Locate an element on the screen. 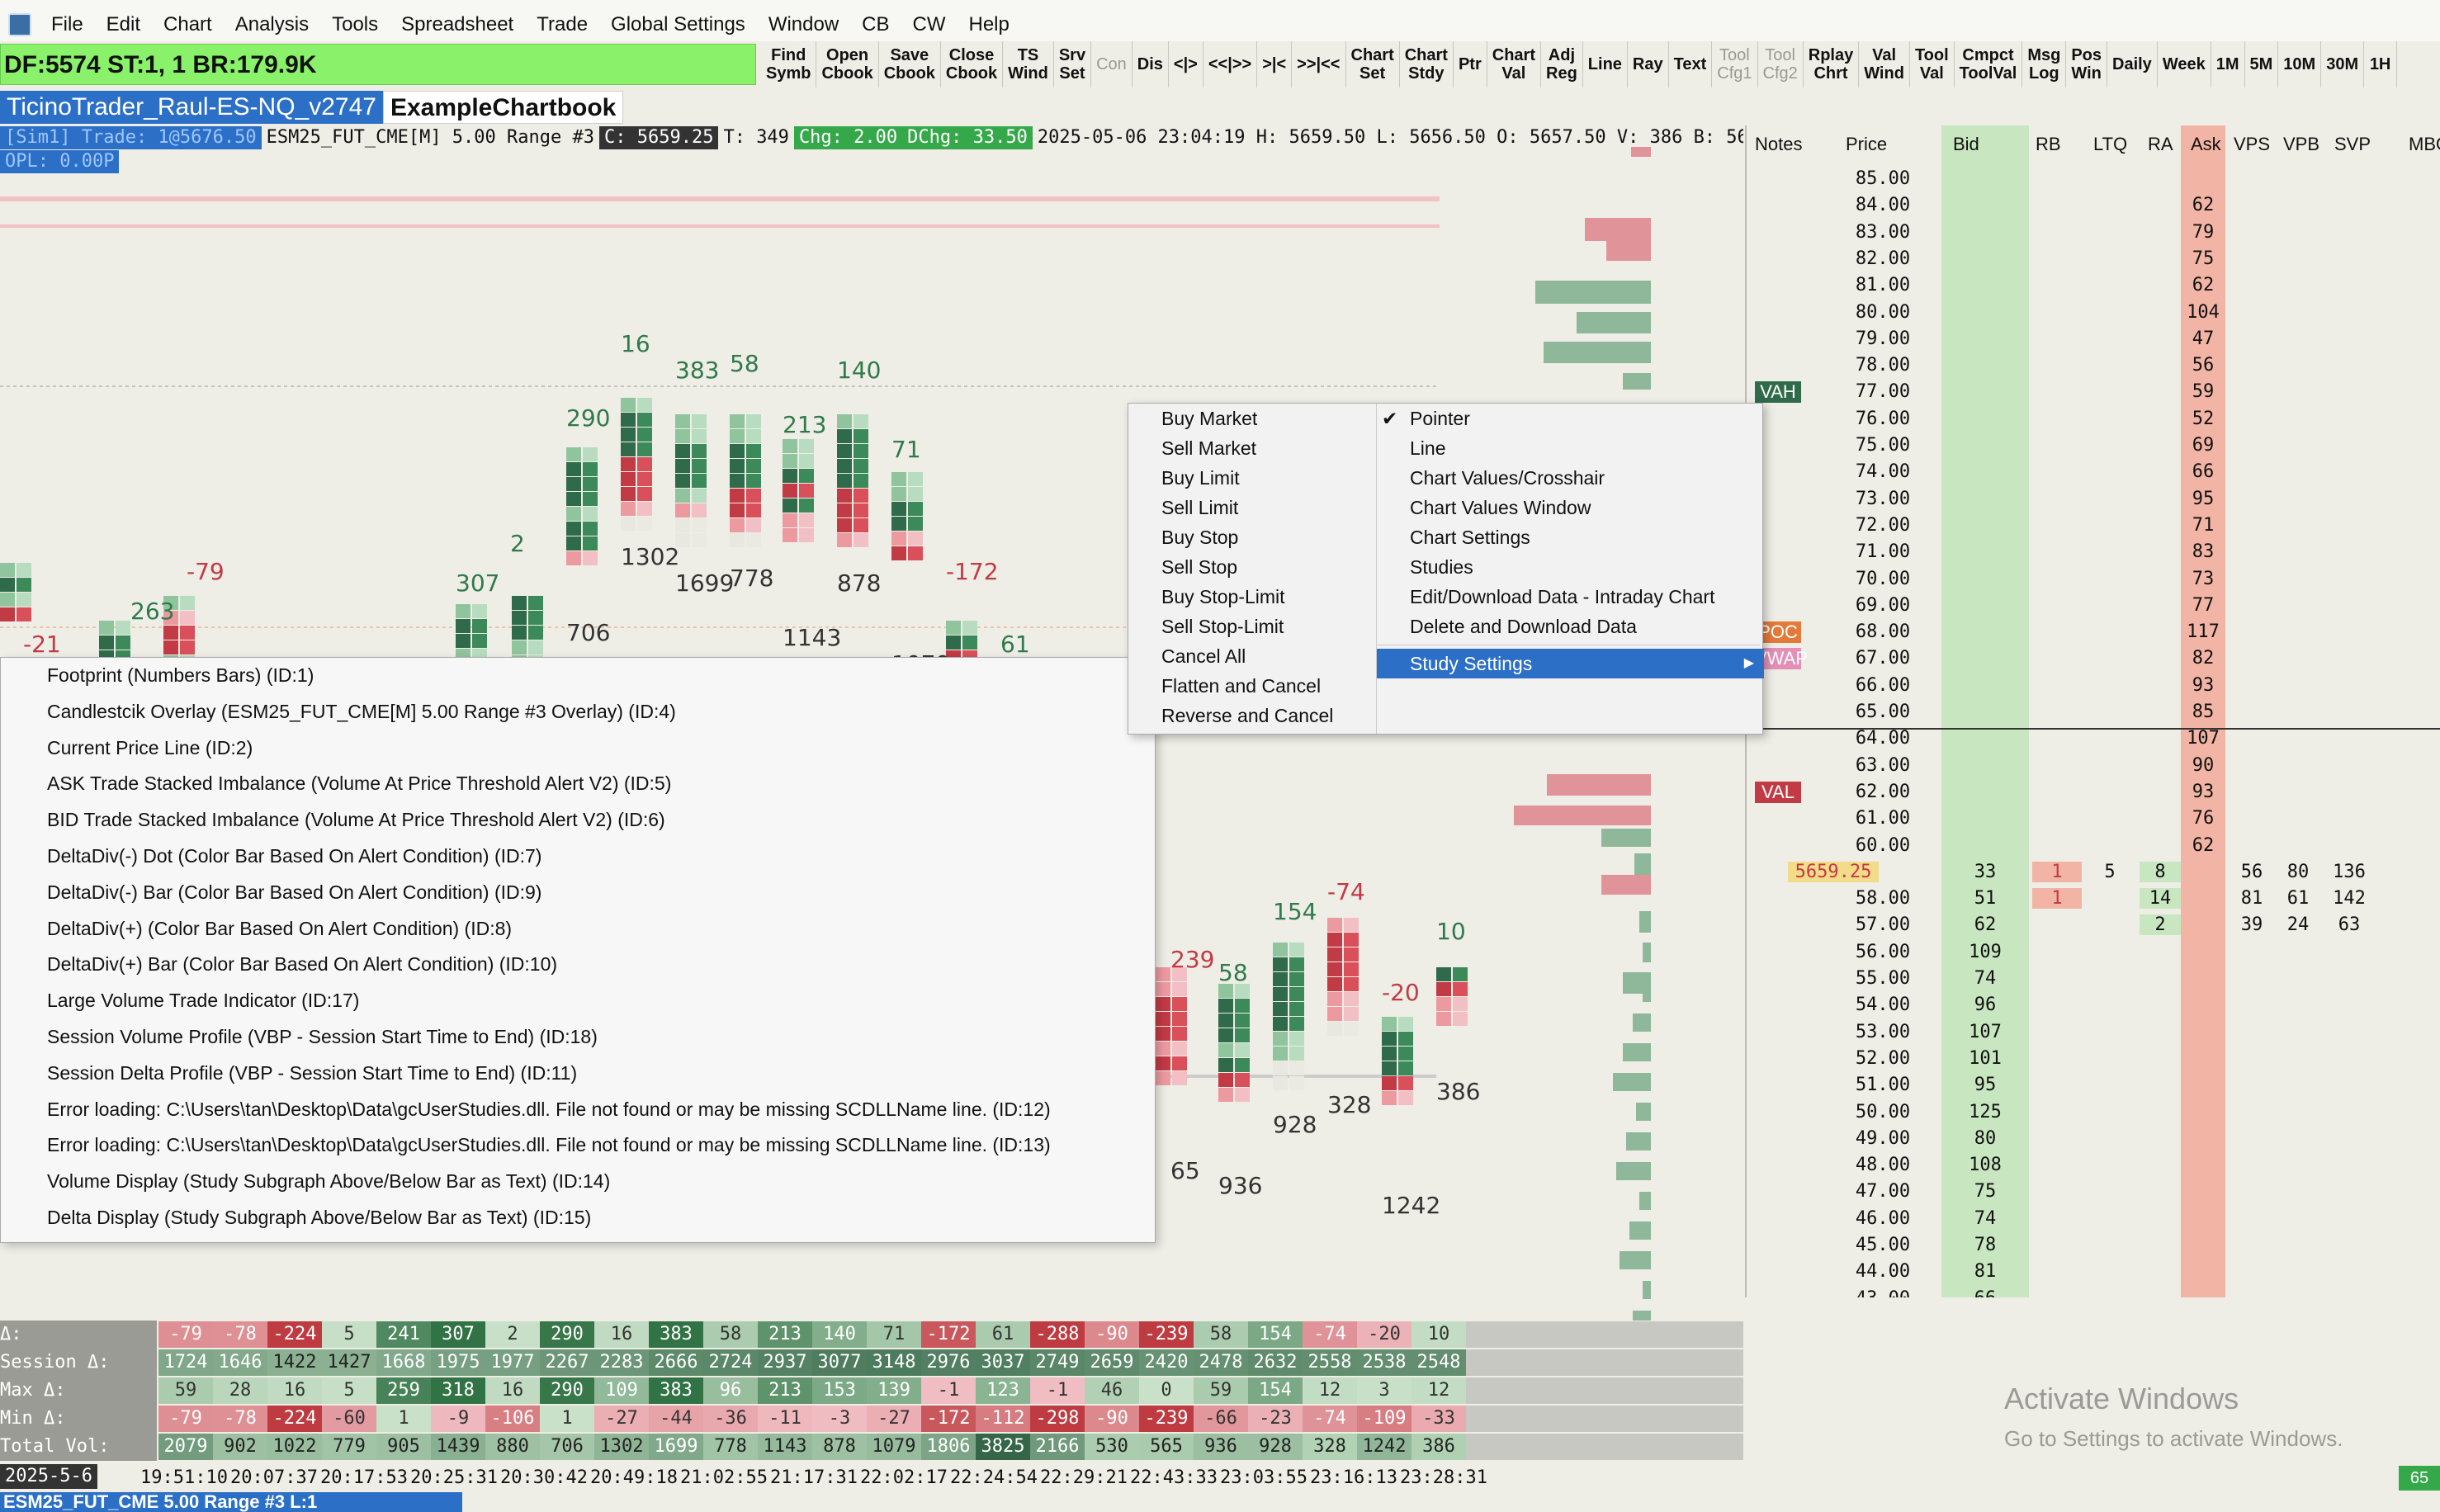 The width and height of the screenshot is (2440, 1512). menu-cb: CB is located at coordinates (876, 24).